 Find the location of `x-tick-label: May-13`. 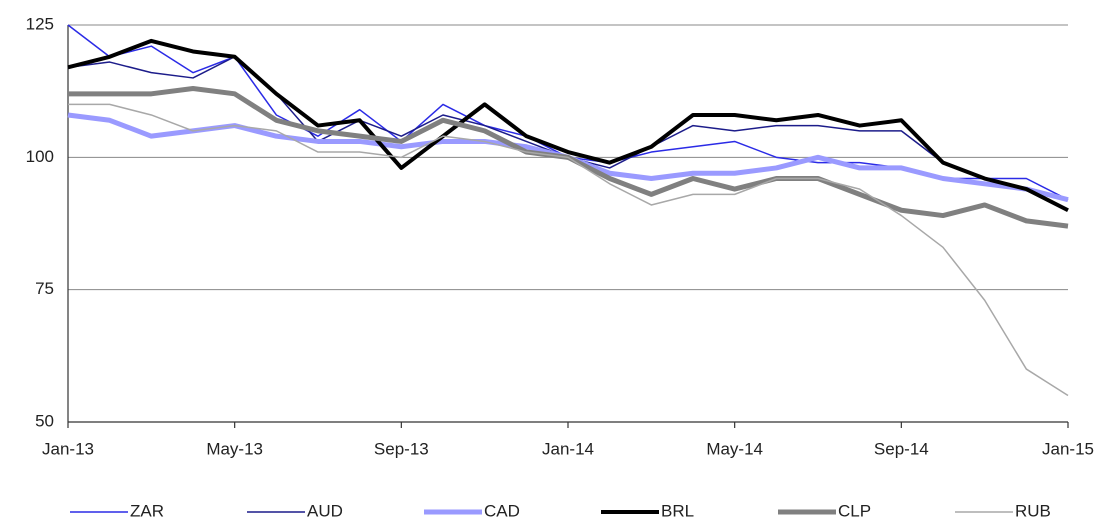

x-tick-label: May-13 is located at coordinates (234, 448).